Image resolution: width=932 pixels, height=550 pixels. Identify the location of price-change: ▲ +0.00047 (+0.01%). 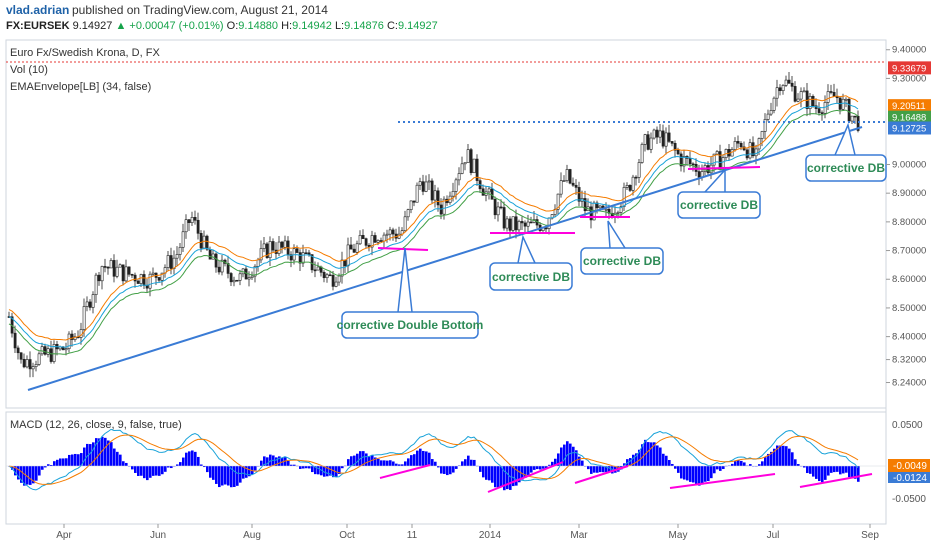
(169, 26).